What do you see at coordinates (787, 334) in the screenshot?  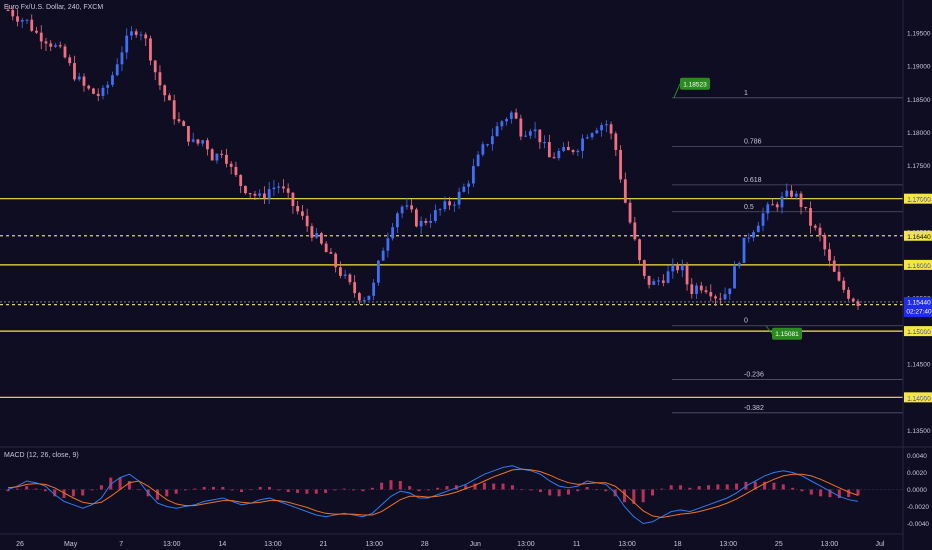 I see `annotation-label: 1.15081` at bounding box center [787, 334].